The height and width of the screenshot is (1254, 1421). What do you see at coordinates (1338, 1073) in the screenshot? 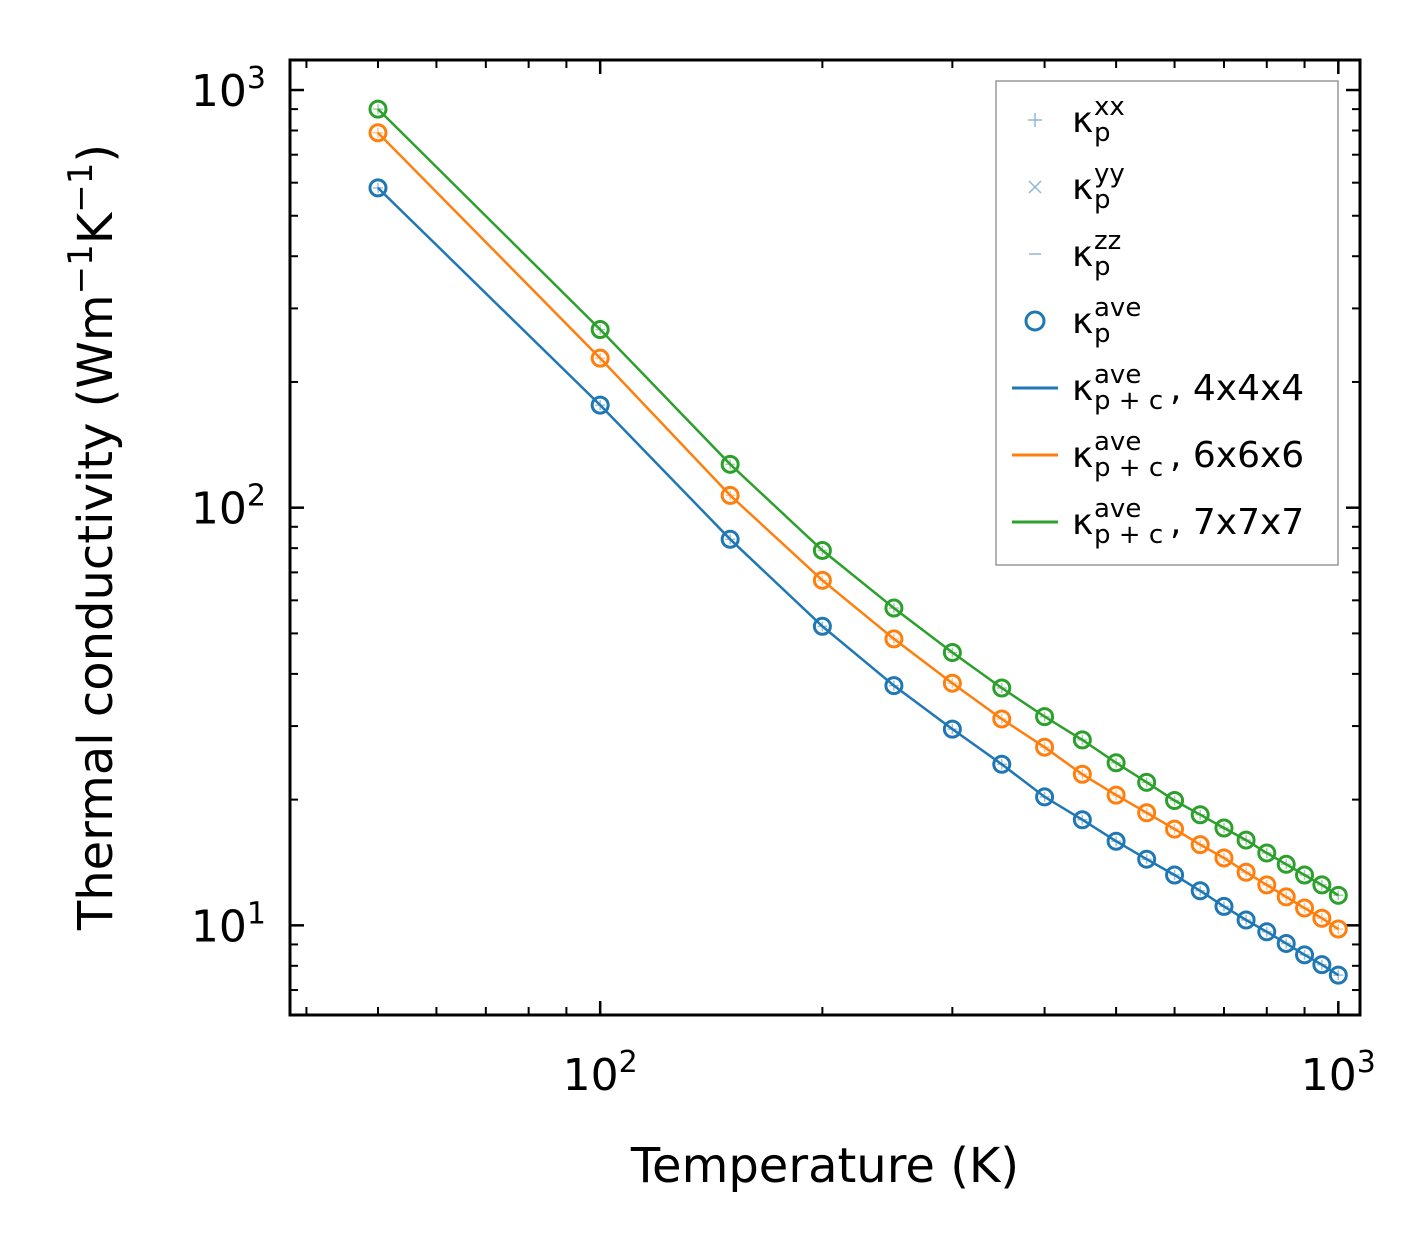
I see `x-tick-label: 103` at bounding box center [1338, 1073].